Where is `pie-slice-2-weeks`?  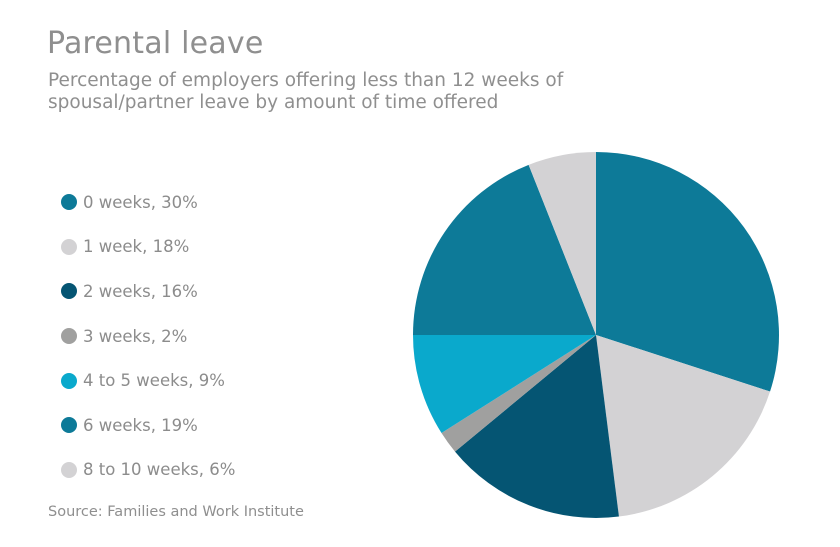
pie-slice-2-weeks is located at coordinates (537, 427).